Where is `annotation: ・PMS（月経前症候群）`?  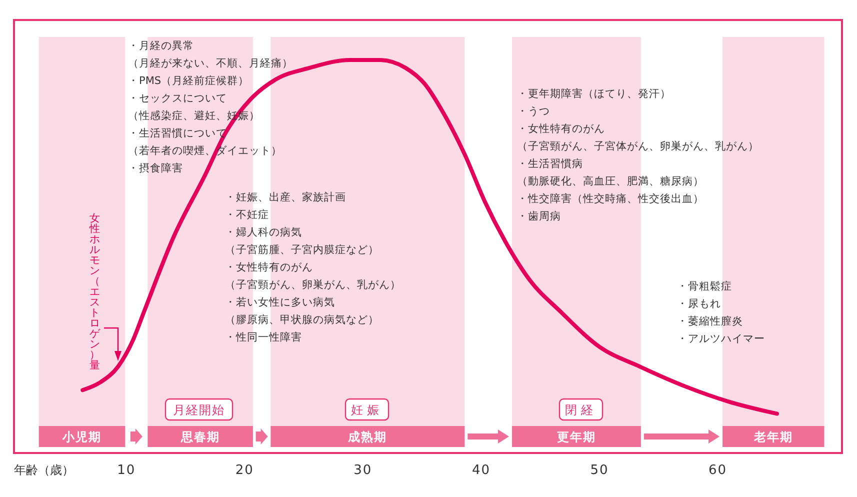
annotation: ・PMS（月経前症候群） is located at coordinates (189, 80).